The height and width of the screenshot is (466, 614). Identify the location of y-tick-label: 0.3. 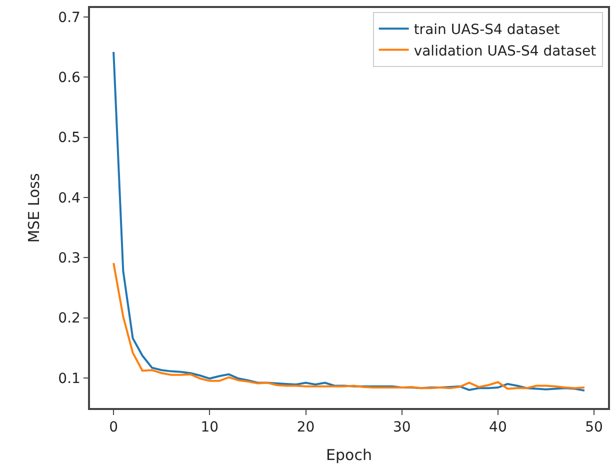
(69, 258).